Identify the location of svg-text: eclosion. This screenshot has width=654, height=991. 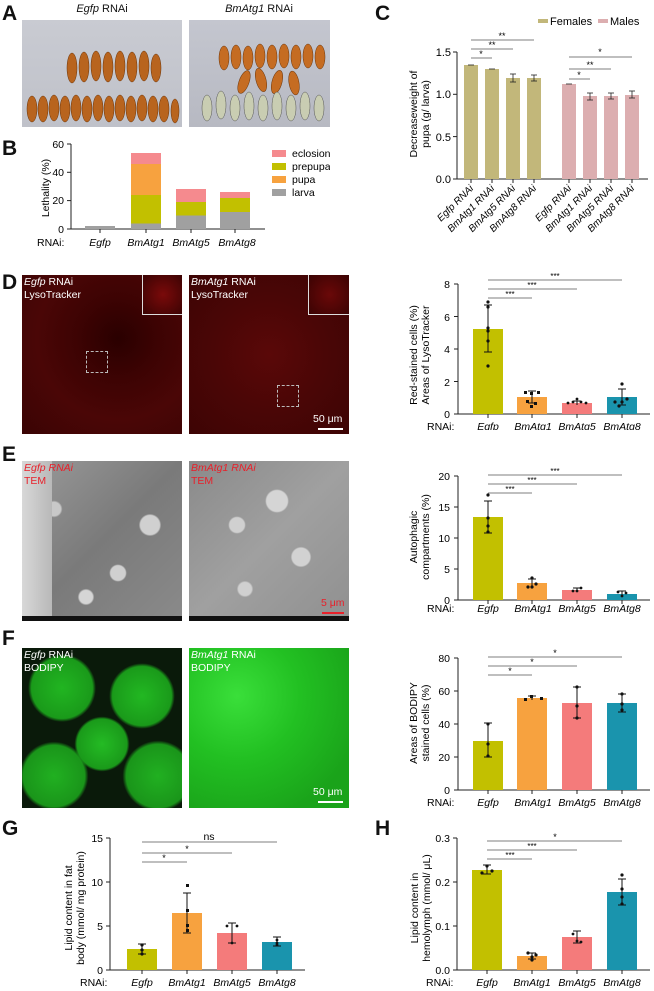
(311, 154).